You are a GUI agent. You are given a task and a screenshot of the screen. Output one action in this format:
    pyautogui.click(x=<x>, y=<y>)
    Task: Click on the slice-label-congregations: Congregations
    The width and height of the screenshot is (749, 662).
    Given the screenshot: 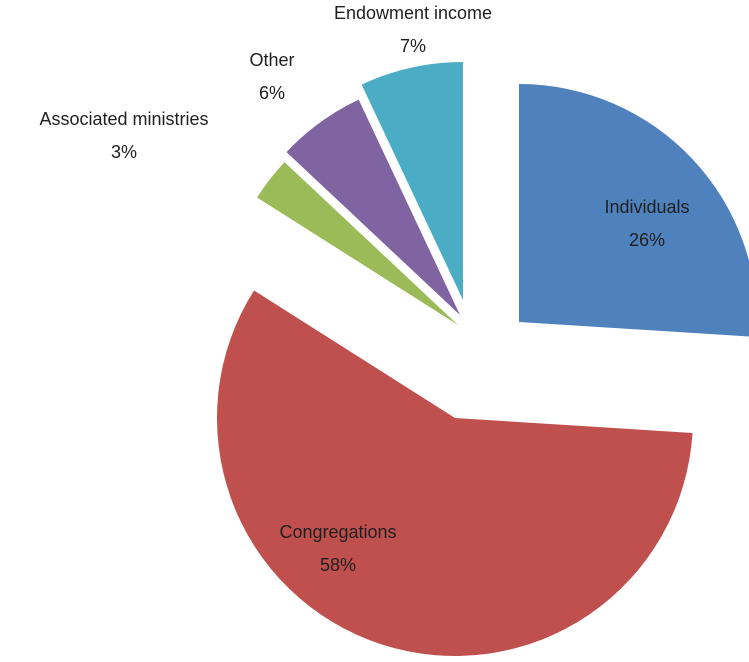 What is the action you would take?
    pyautogui.click(x=337, y=532)
    